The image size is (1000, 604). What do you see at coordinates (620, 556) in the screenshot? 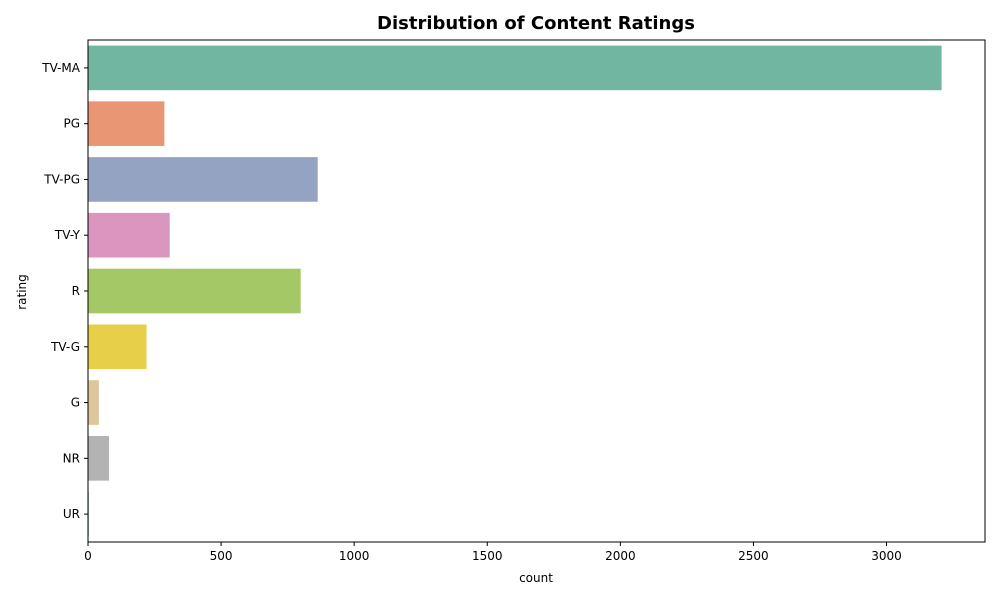
I see `x-tick-label: 2000` at bounding box center [620, 556].